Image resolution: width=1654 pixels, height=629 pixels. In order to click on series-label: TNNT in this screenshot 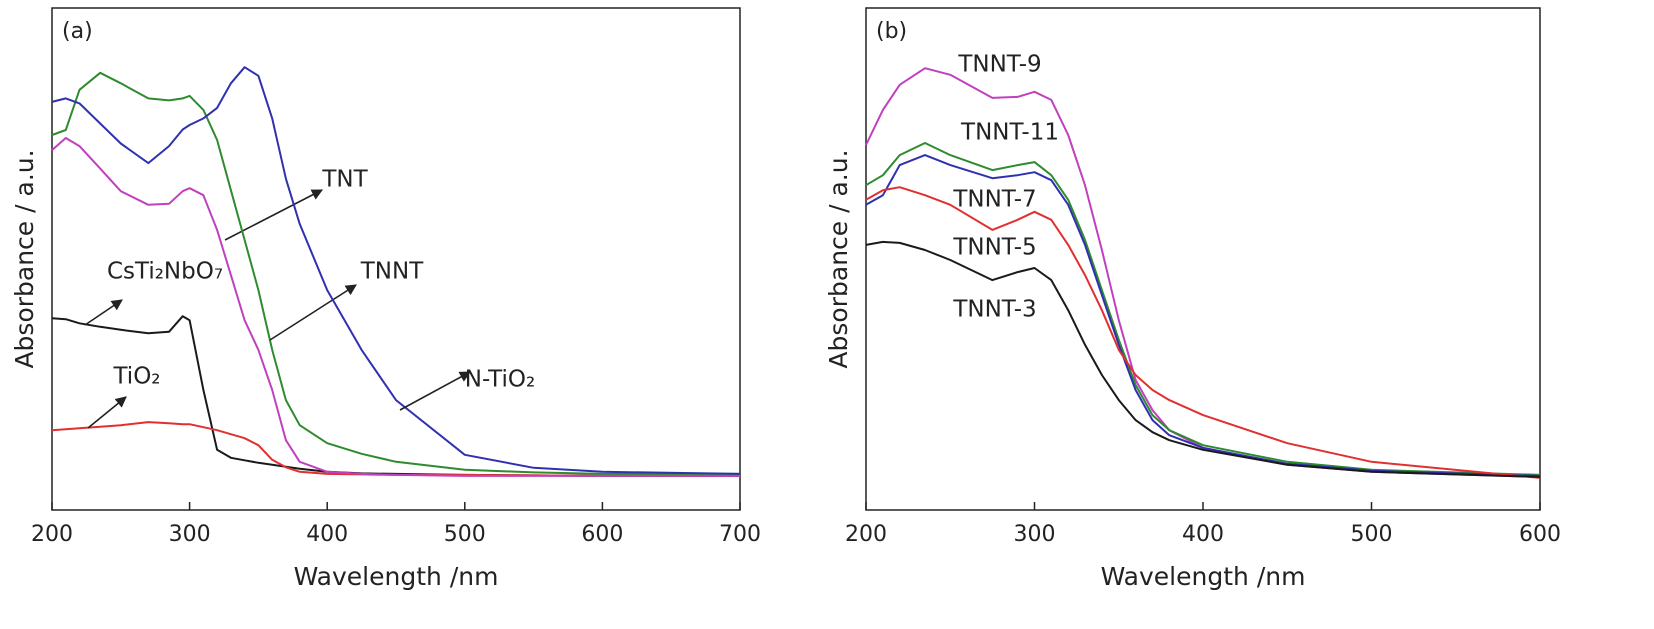, I will do `click(392, 272)`.